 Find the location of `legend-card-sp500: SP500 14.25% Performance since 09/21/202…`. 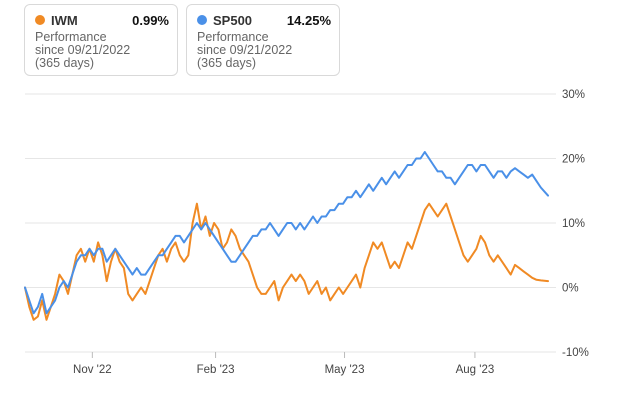

legend-card-sp500: SP500 14.25% Performance since 09/21/202… is located at coordinates (263, 40).